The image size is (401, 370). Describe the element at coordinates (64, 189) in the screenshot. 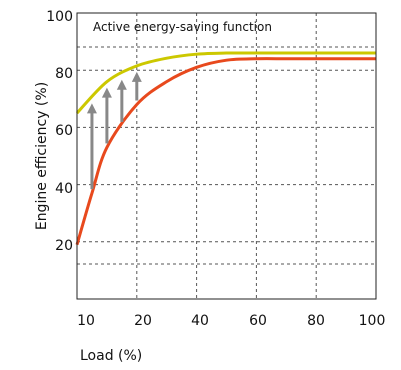

I see `y-tick-label: 40` at that location.